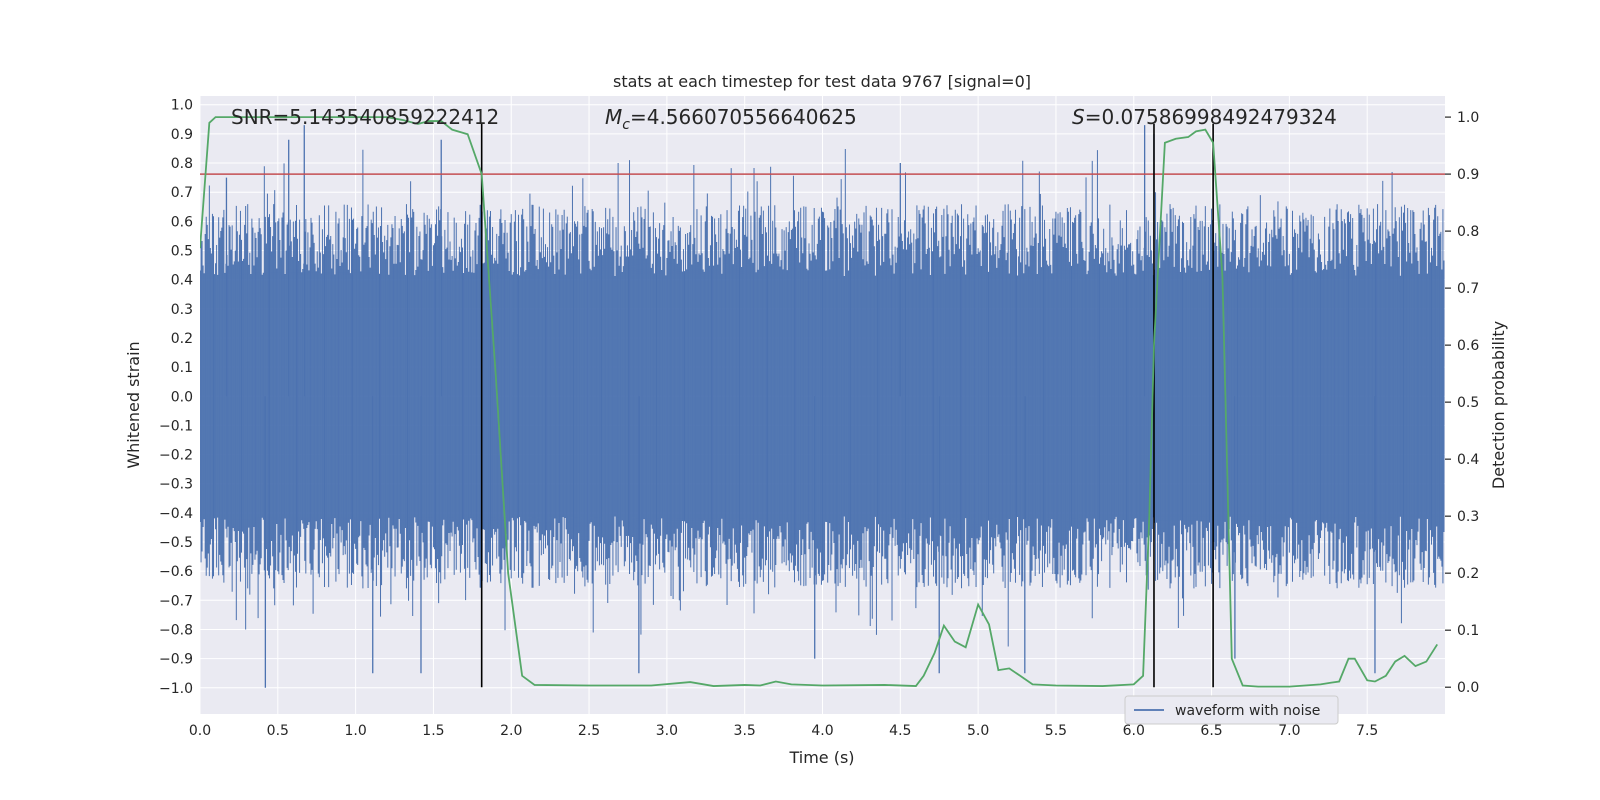 This screenshot has width=1600, height=800. Describe the element at coordinates (1468, 175) in the screenshot. I see `y-right-tick-label: 0.9` at that location.